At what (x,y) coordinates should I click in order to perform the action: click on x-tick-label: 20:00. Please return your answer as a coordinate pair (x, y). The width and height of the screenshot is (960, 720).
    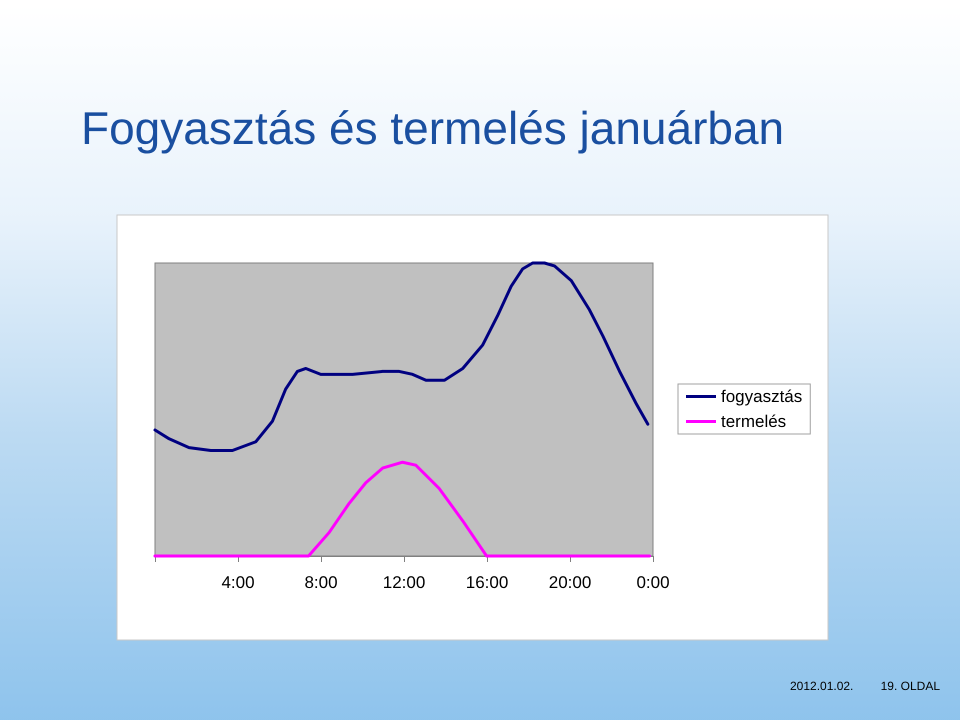
    Looking at the image, I should click on (570, 582).